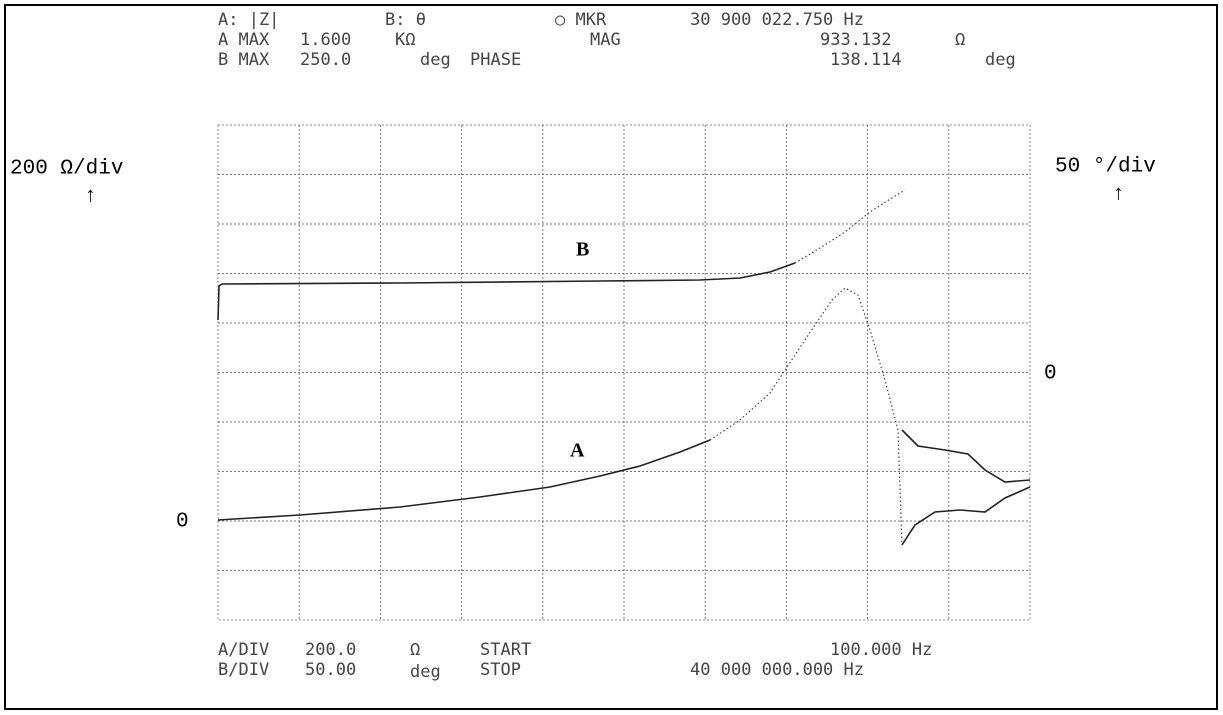 The image size is (1223, 715). I want to click on header-text: B: θ, so click(405, 20).